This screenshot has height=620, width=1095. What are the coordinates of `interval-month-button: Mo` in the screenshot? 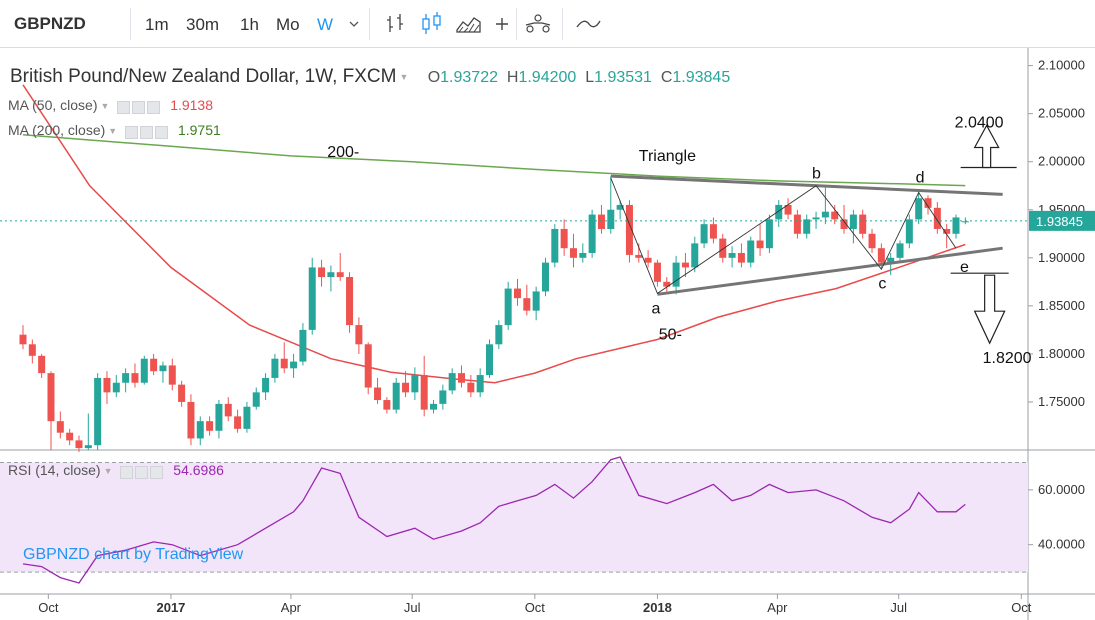 It's located at (288, 24).